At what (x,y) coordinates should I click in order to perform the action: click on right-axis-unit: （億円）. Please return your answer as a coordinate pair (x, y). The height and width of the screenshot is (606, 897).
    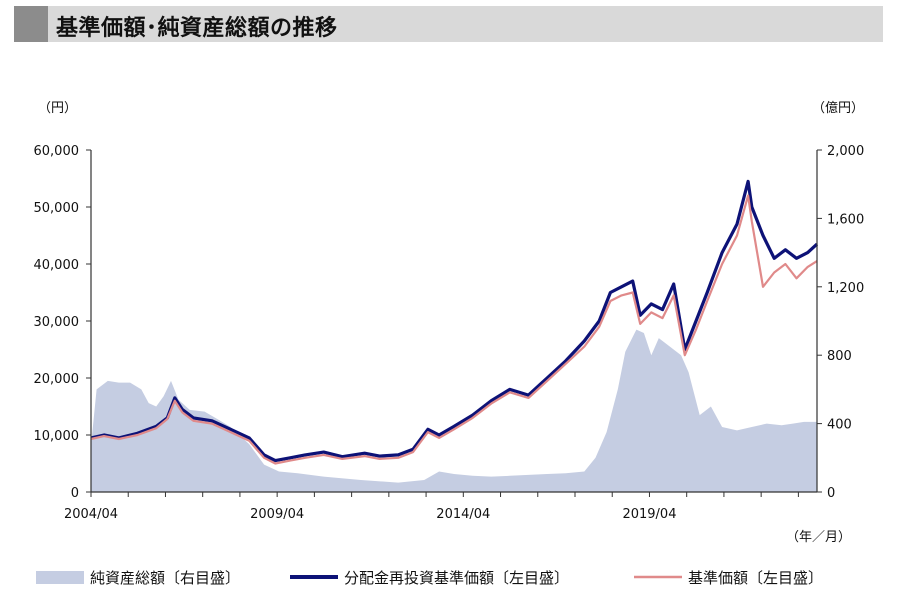
    Looking at the image, I should click on (838, 108).